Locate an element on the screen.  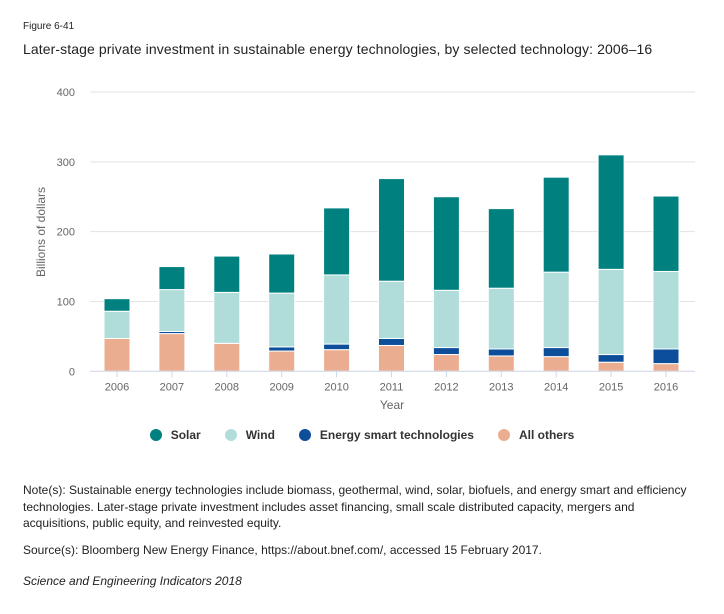
x-tick-label: 2006 is located at coordinates (117, 387).